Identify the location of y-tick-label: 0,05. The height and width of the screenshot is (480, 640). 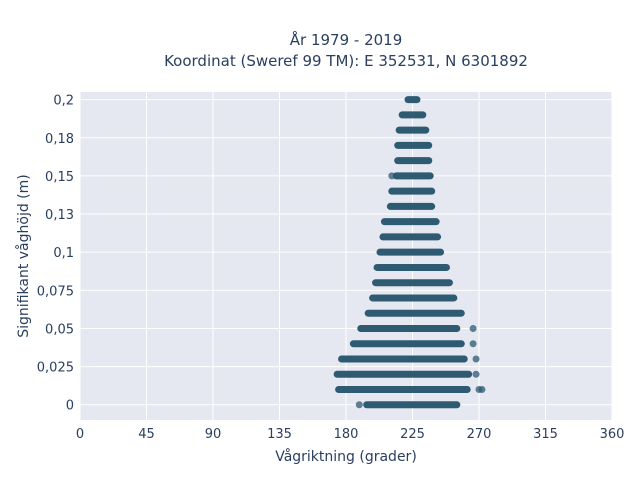
(59, 329).